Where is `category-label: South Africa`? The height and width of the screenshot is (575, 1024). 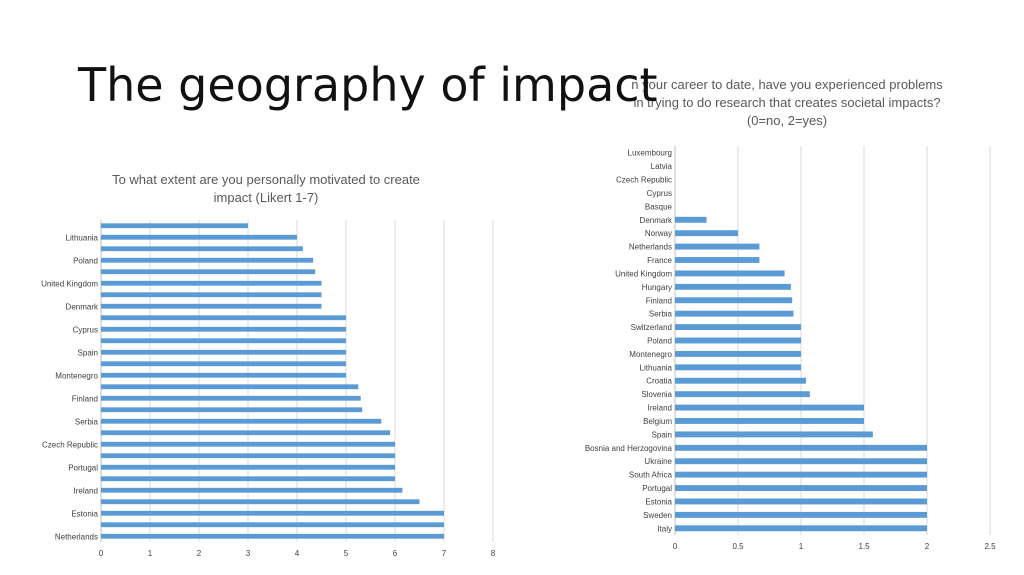
category-label: South Africa is located at coordinates (651, 475).